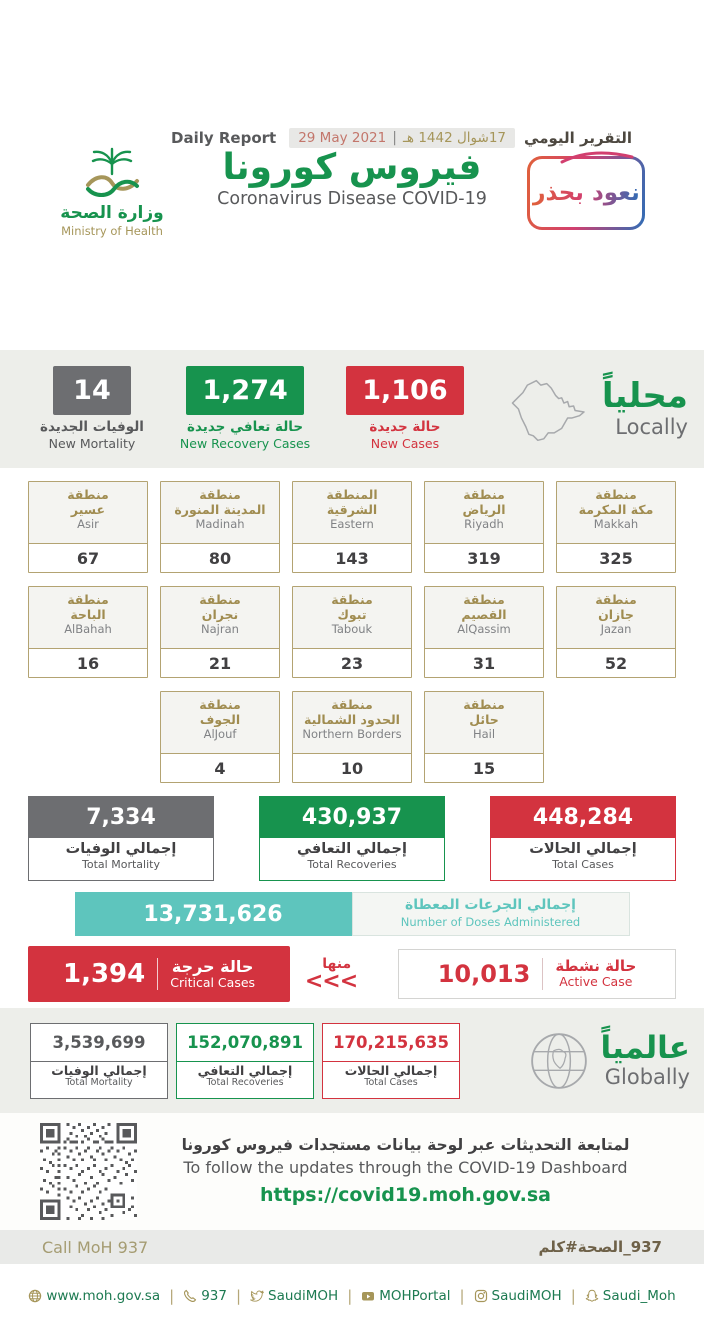  I want to click on page-title-arabic: فيروس كورونا, so click(352, 167).